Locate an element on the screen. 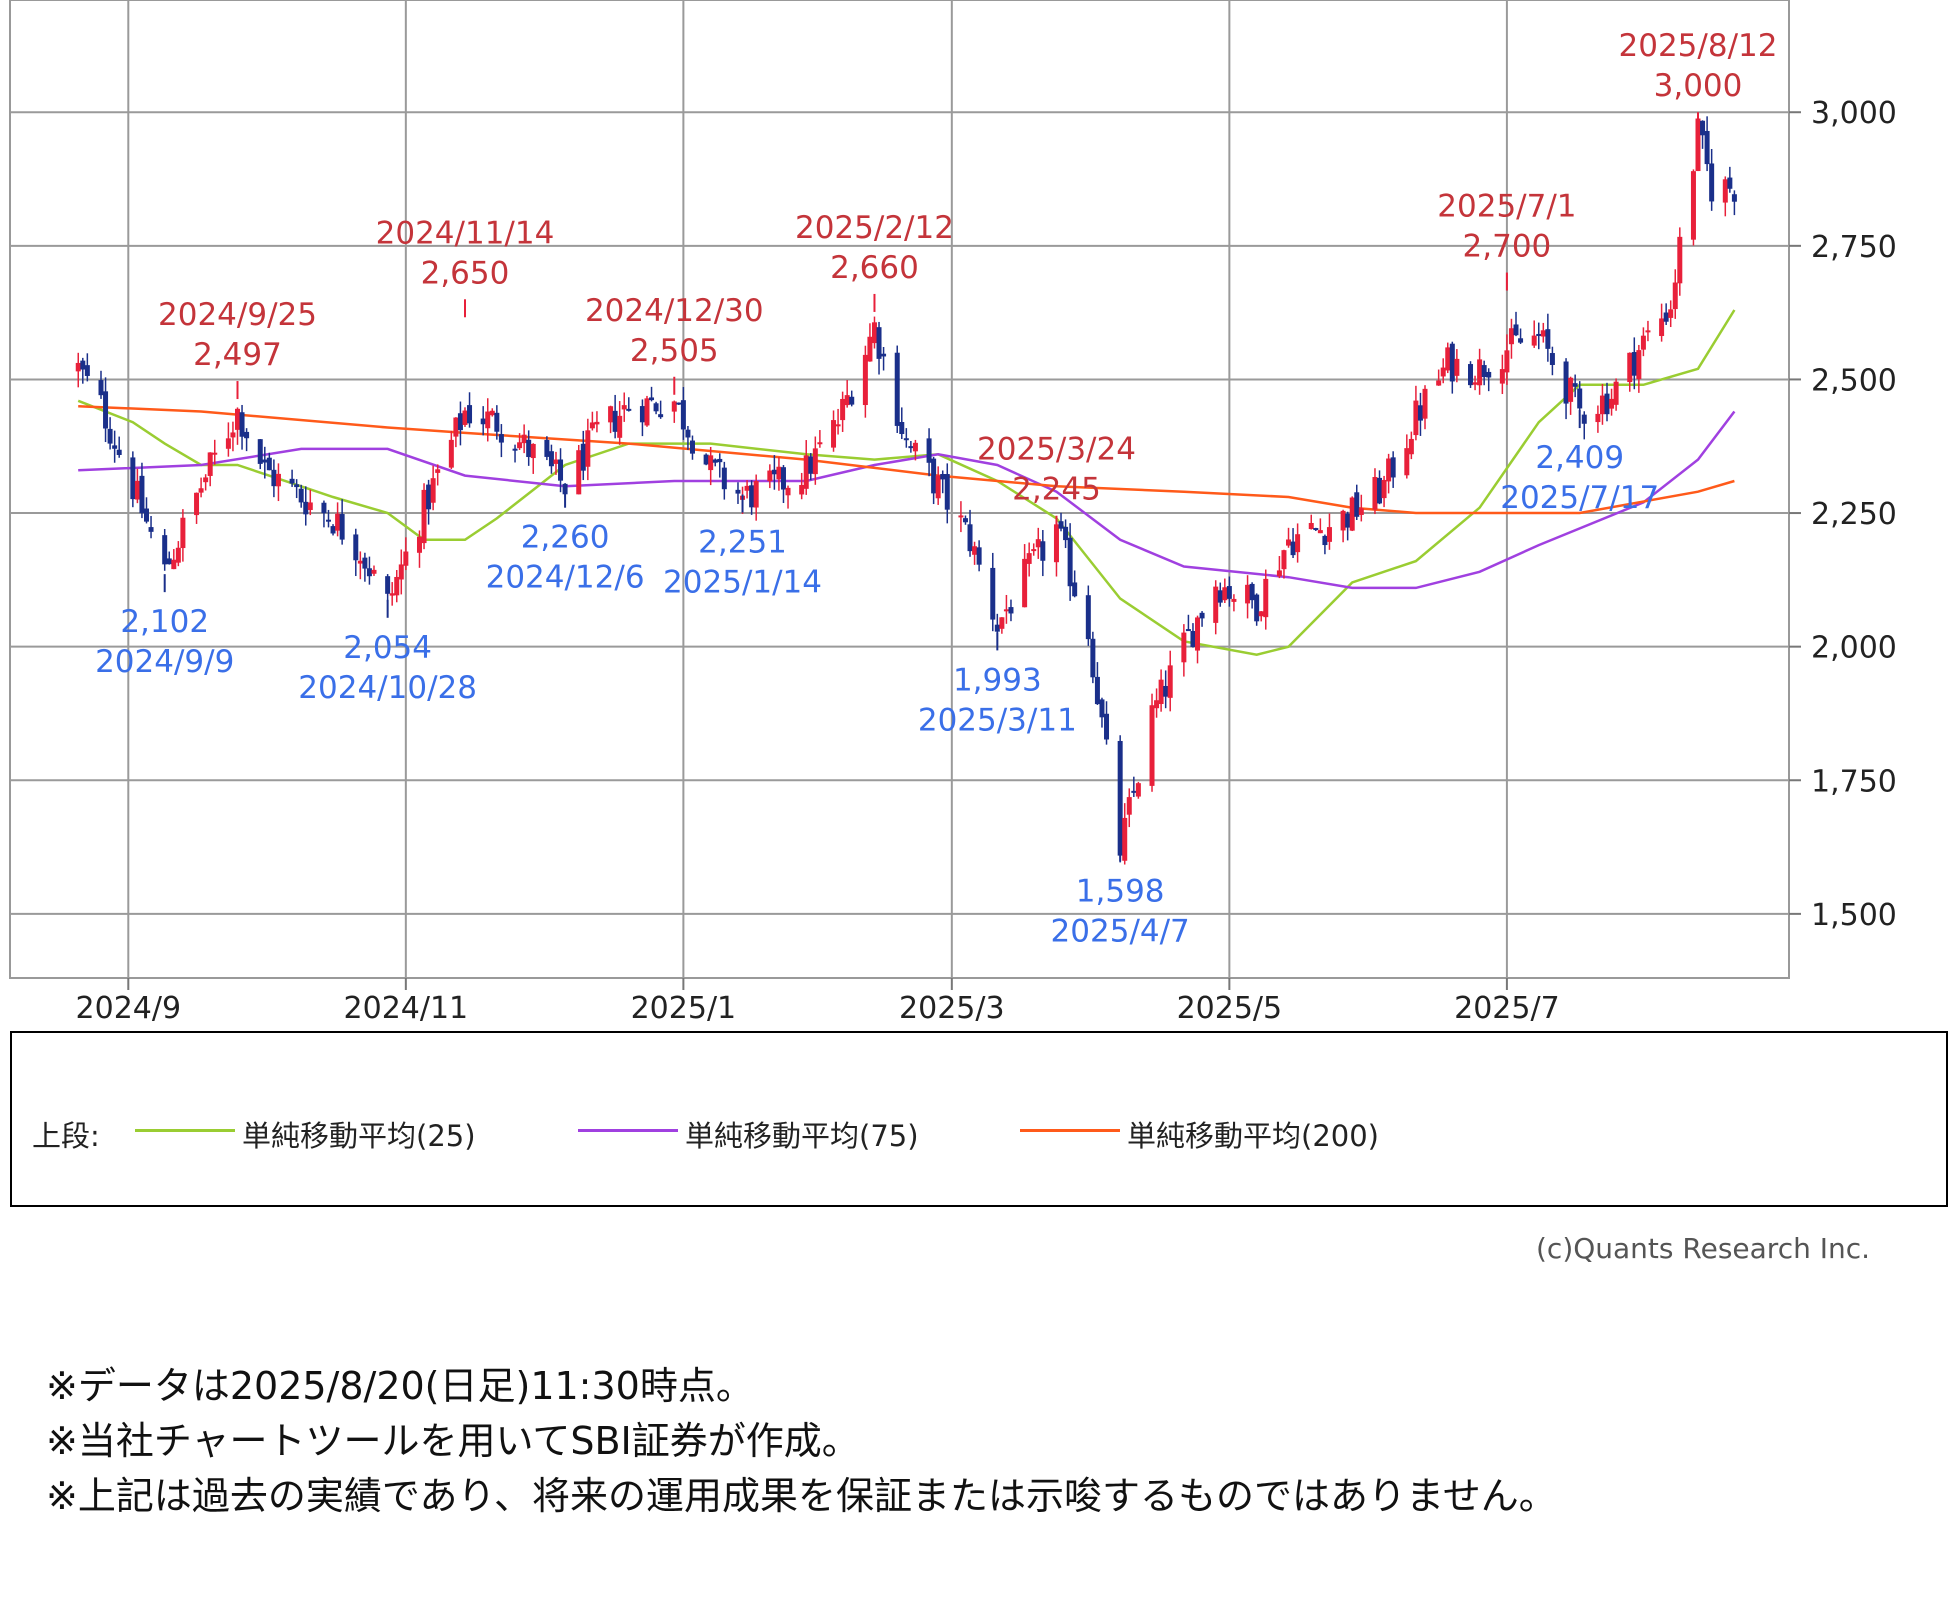 The width and height of the screenshot is (1958, 1602). x-tick-label: 2024/11 is located at coordinates (406, 1008).